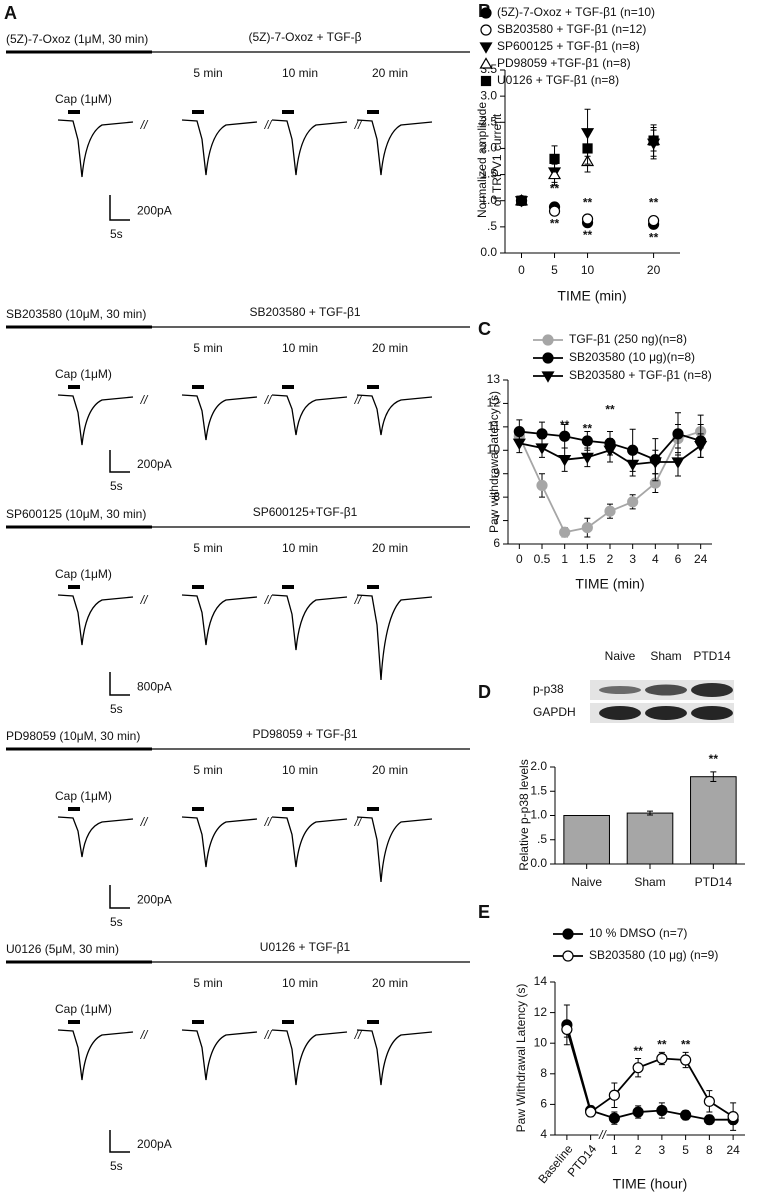 The height and width of the screenshot is (1199, 762). What do you see at coordinates (521, 270) in the screenshot?
I see `x-tick-label: 0` at bounding box center [521, 270].